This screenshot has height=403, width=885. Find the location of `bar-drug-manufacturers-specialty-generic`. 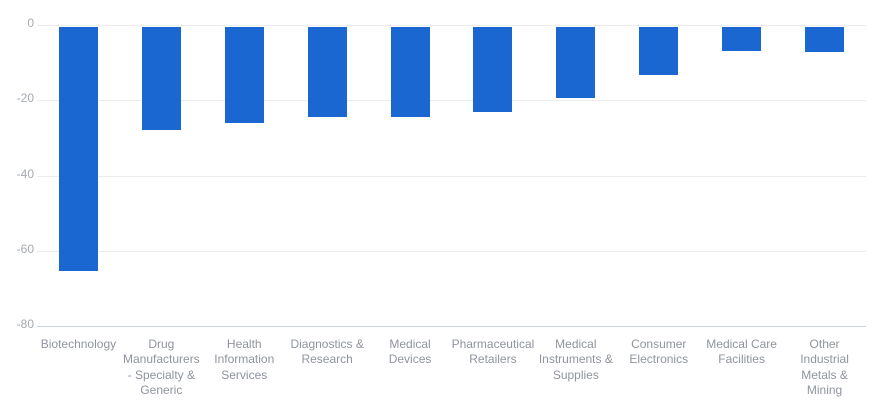

bar-drug-manufacturers-specialty-generic is located at coordinates (161, 79).